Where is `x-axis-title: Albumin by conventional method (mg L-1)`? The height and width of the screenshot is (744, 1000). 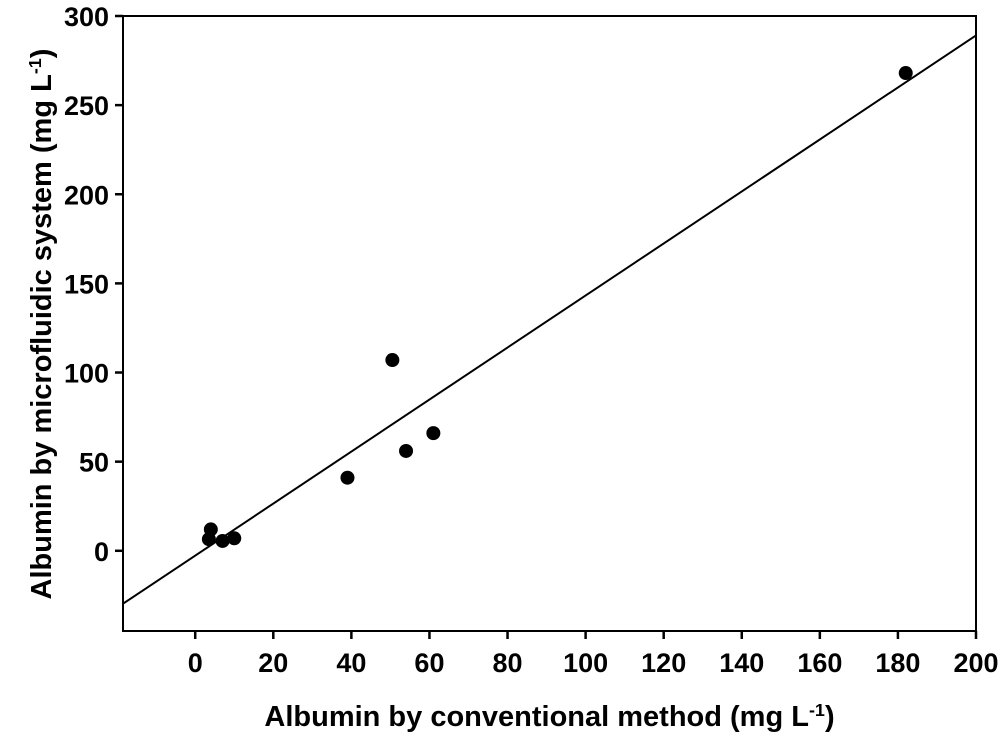 x-axis-title: Albumin by conventional method (mg L-1) is located at coordinates (549, 717).